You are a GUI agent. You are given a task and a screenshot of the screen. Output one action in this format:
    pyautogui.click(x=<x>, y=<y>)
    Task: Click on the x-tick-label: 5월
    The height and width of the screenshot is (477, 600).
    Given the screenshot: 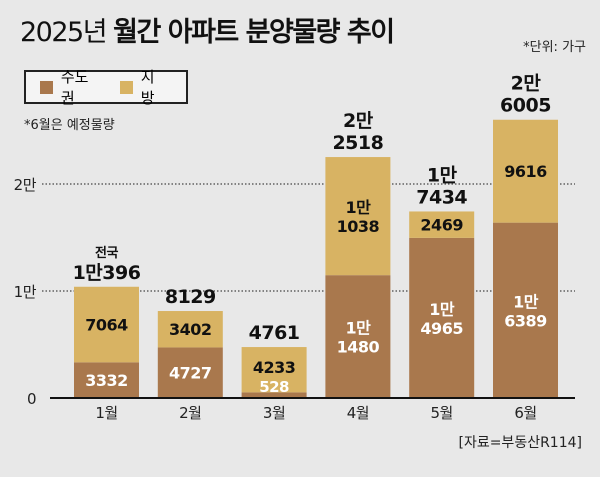 What is the action you would take?
    pyautogui.click(x=442, y=413)
    